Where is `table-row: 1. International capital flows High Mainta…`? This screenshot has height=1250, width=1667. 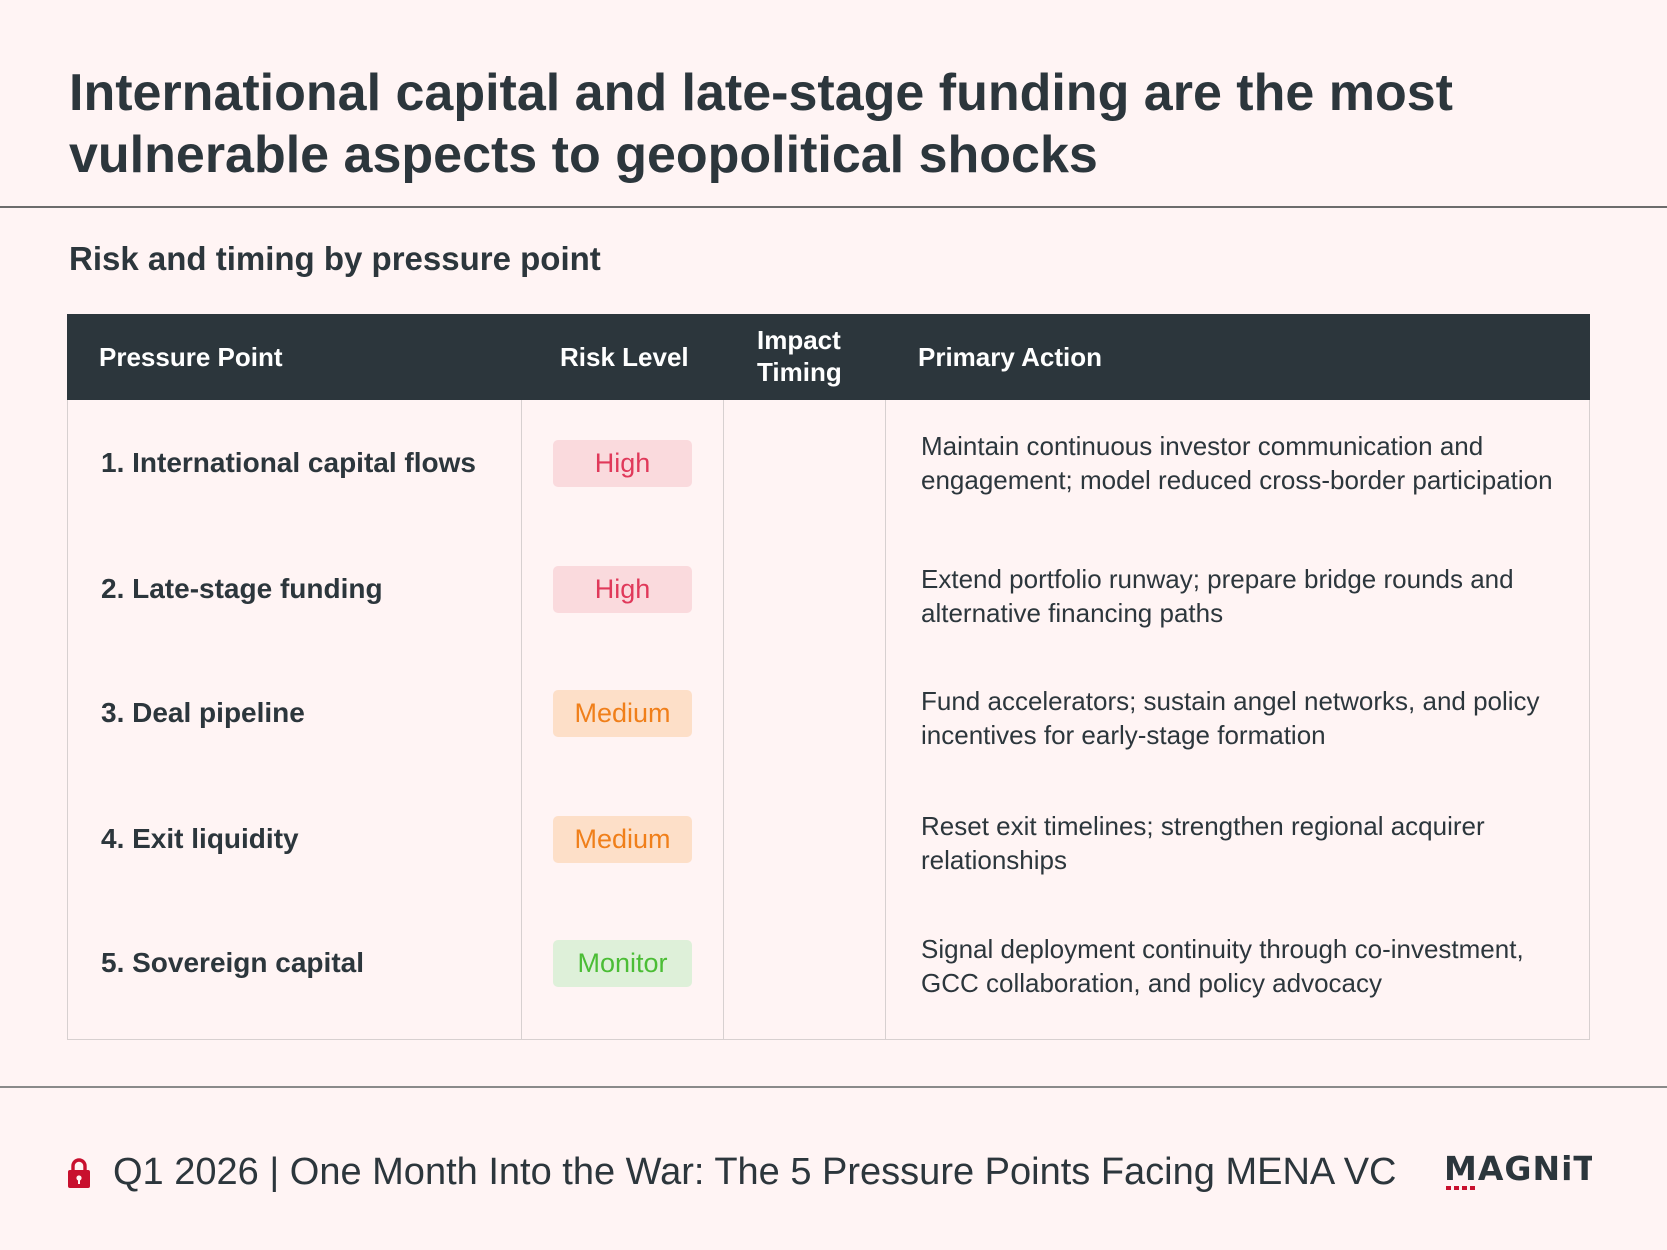 table-row: 1. International capital flows High Mainta… is located at coordinates (828, 463).